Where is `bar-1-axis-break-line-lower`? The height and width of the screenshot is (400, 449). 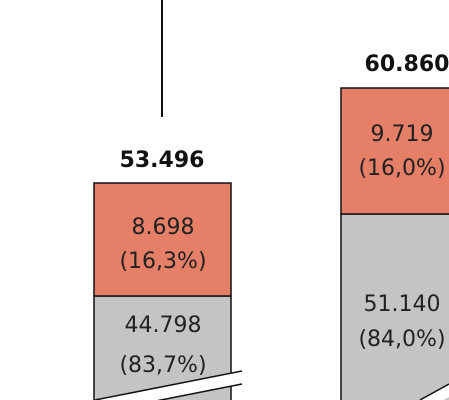 bar-1-axis-break-line-lower is located at coordinates (199, 391).